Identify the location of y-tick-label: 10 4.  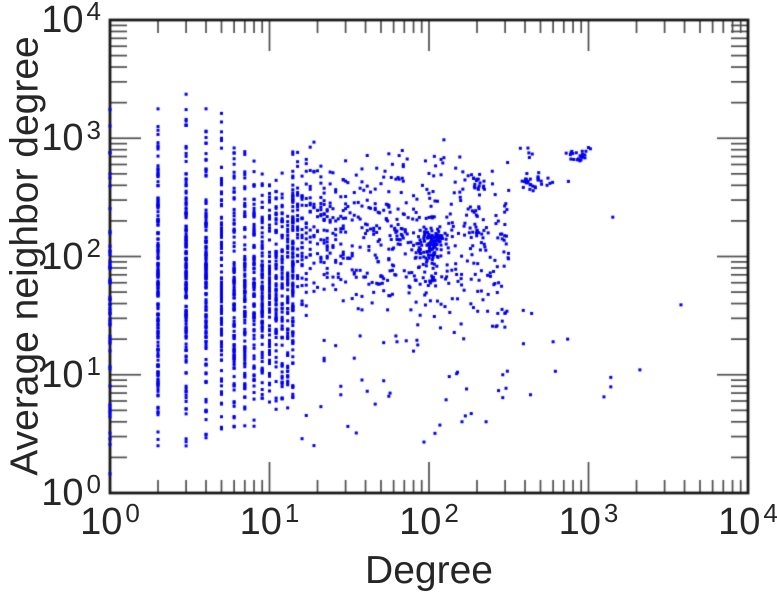
(50, 20).